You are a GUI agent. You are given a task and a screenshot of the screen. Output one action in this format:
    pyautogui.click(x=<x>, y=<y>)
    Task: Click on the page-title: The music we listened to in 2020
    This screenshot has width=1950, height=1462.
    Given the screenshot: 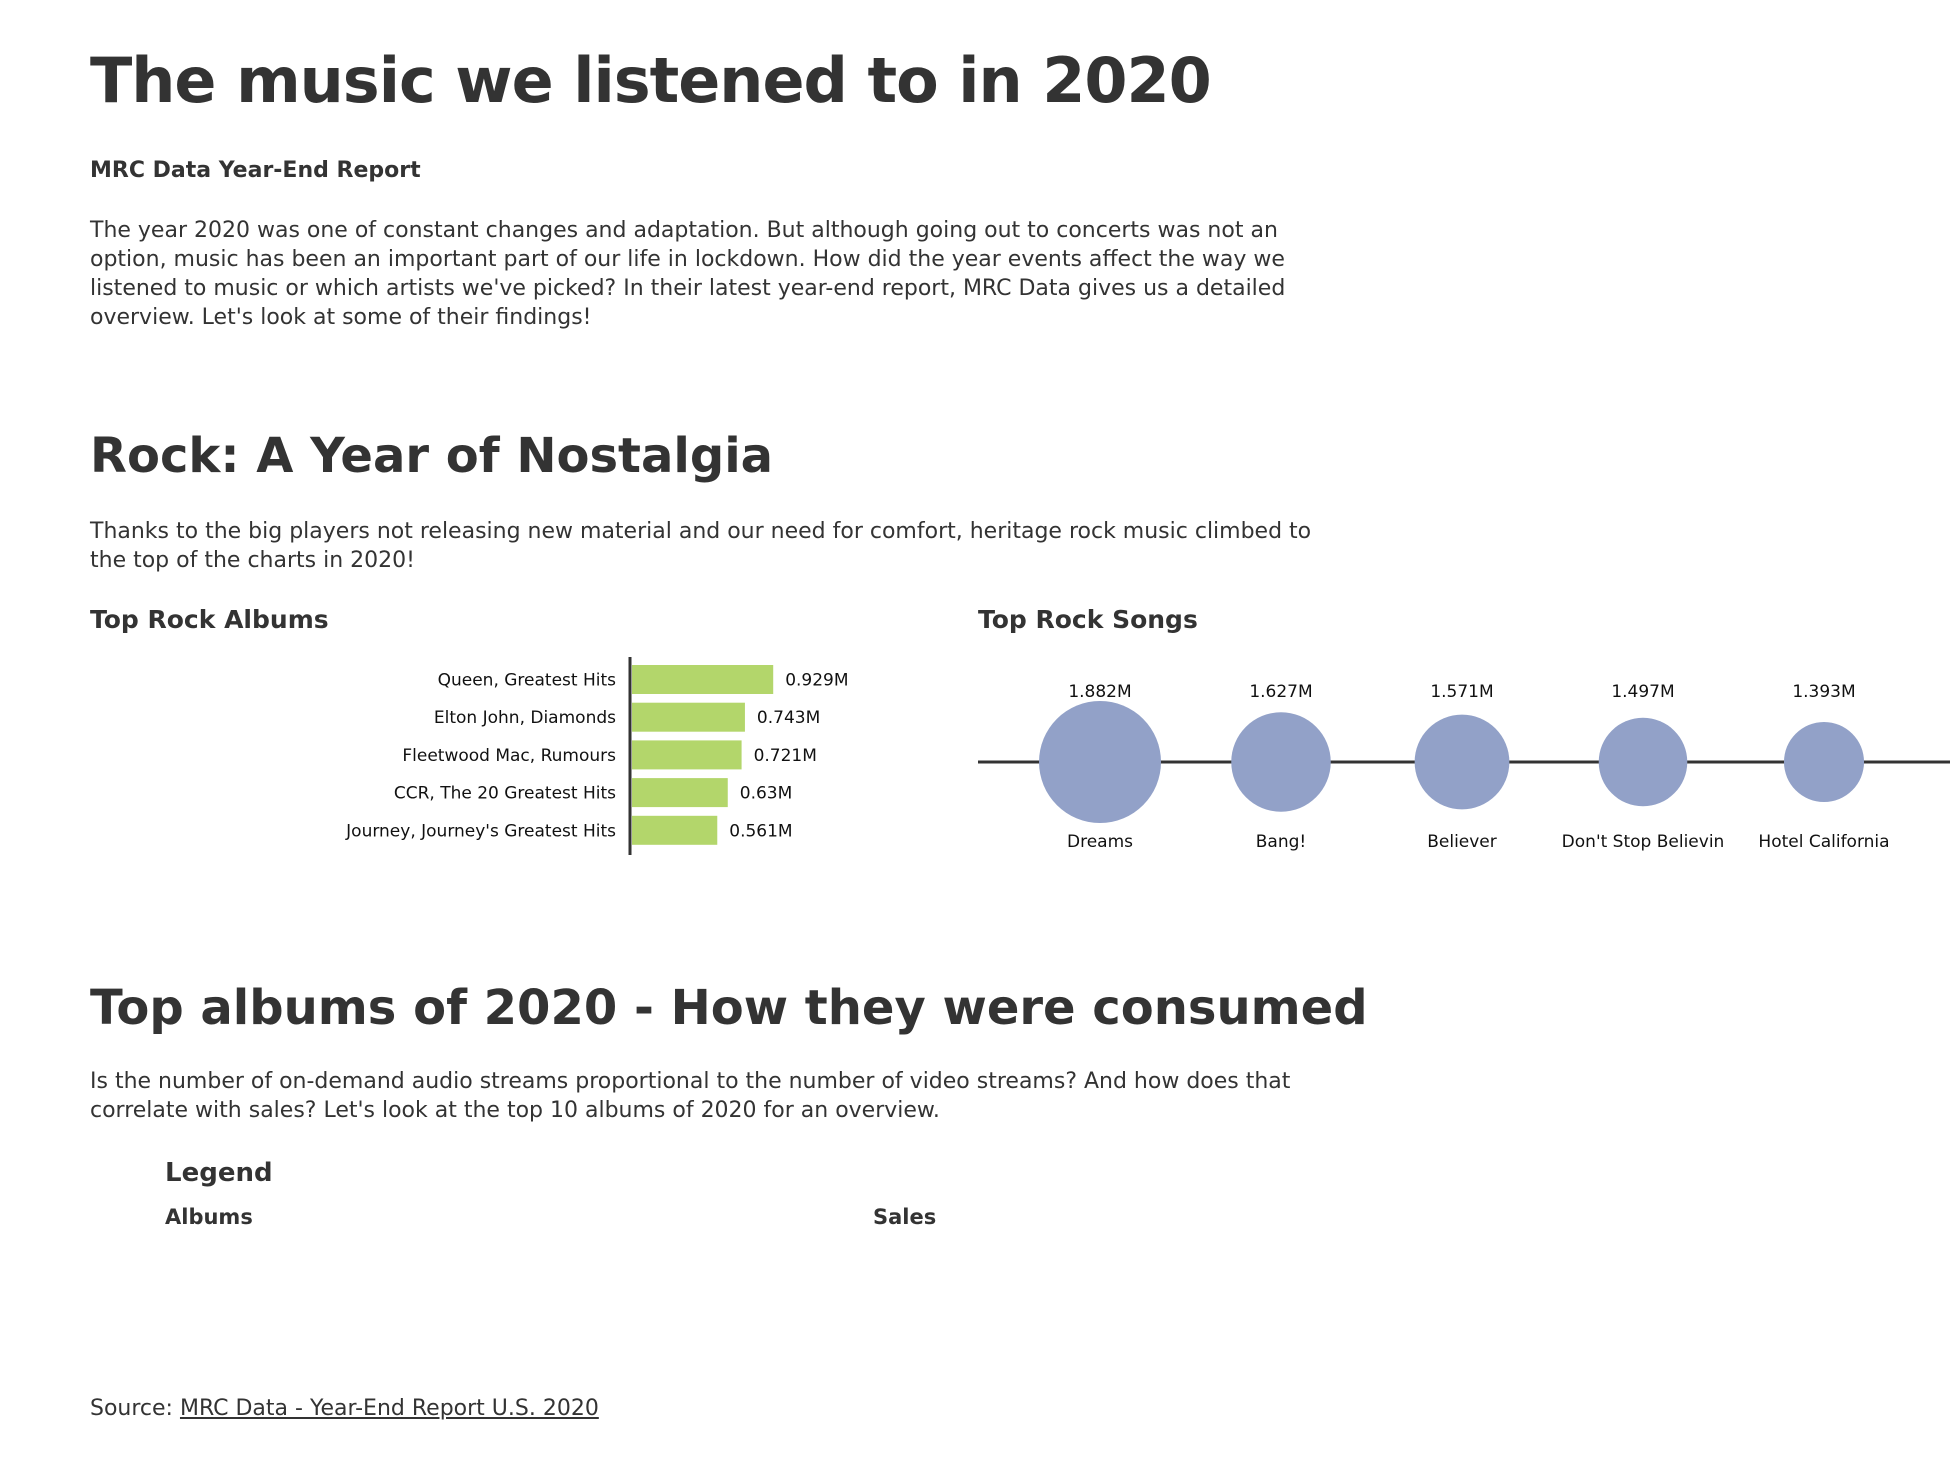 What is the action you would take?
    pyautogui.click(x=651, y=80)
    